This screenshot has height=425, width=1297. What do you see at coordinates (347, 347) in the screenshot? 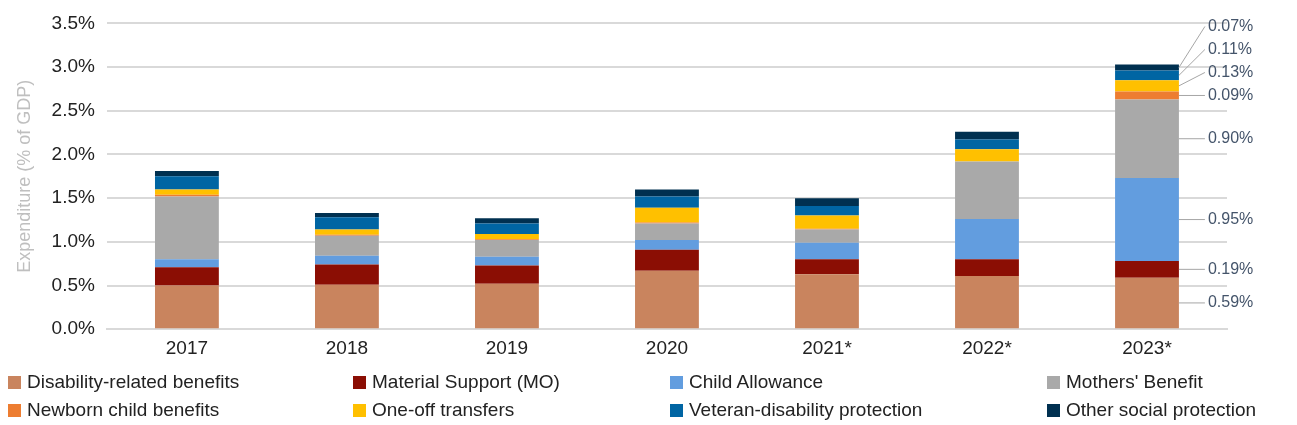
I see `x-tick-label: 2018` at bounding box center [347, 347].